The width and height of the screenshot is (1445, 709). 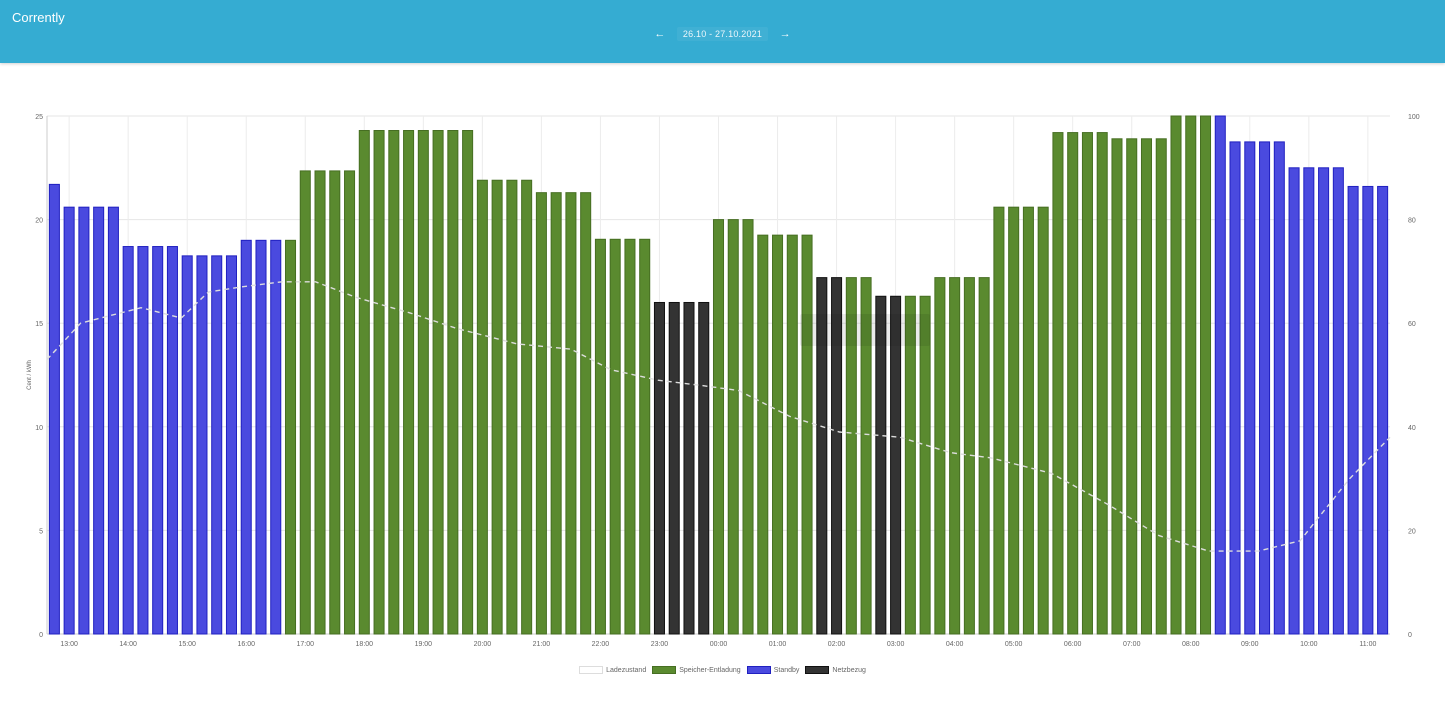 I want to click on bar-1930, so click(x=453, y=382).